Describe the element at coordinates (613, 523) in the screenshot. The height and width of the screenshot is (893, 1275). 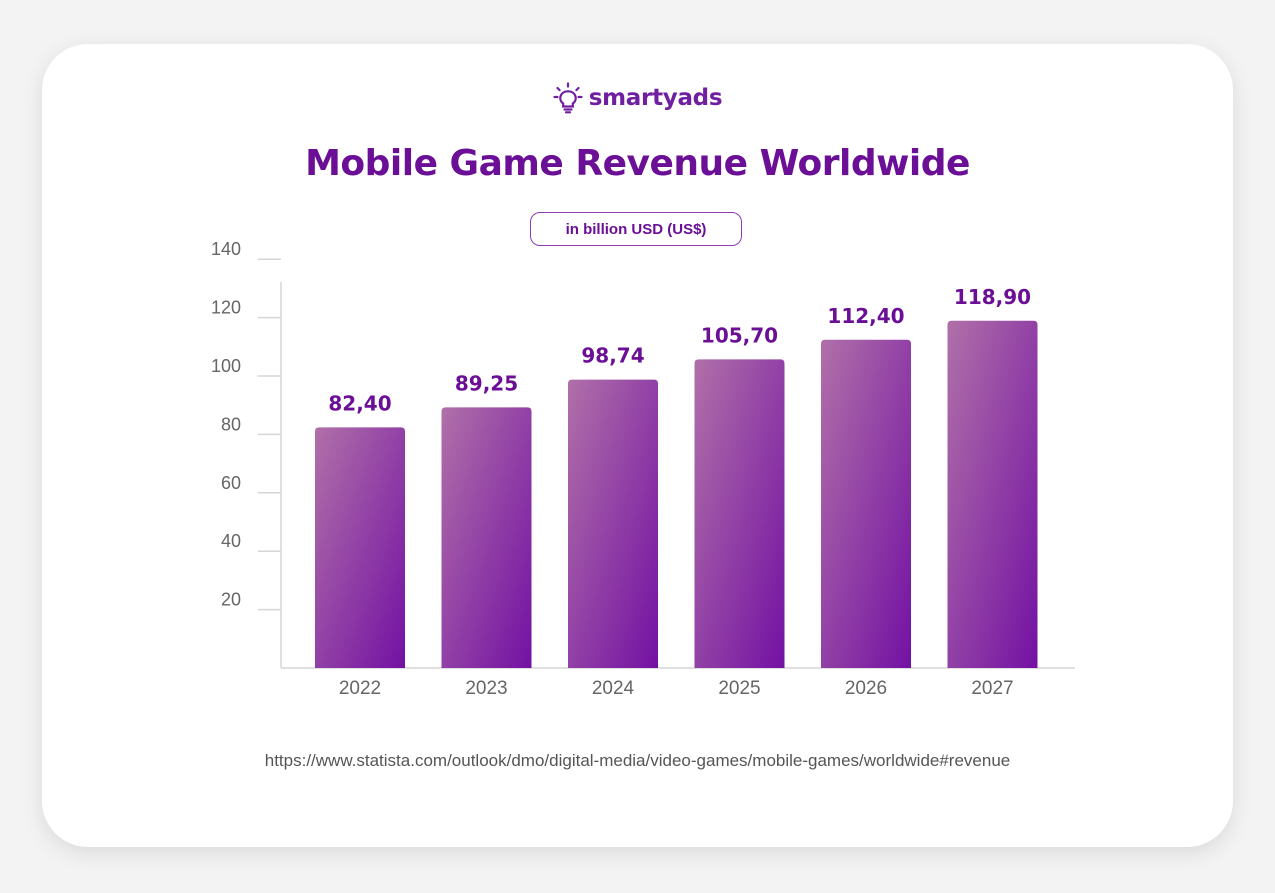
I see `bar-2024` at that location.